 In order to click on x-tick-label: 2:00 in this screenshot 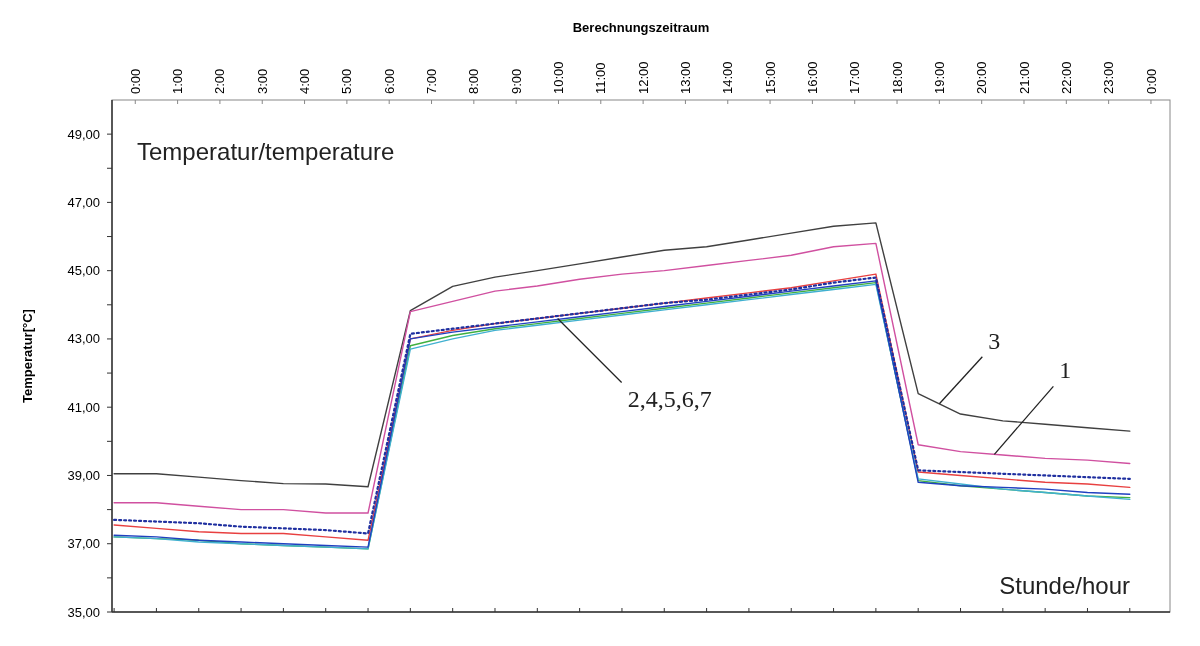, I will do `click(220, 81)`.